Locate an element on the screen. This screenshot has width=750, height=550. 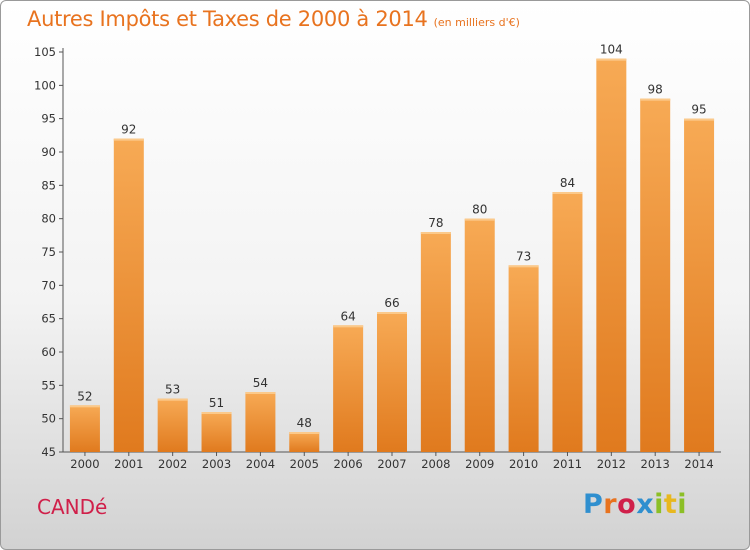
y-tick-label: 60 is located at coordinates (48, 352).